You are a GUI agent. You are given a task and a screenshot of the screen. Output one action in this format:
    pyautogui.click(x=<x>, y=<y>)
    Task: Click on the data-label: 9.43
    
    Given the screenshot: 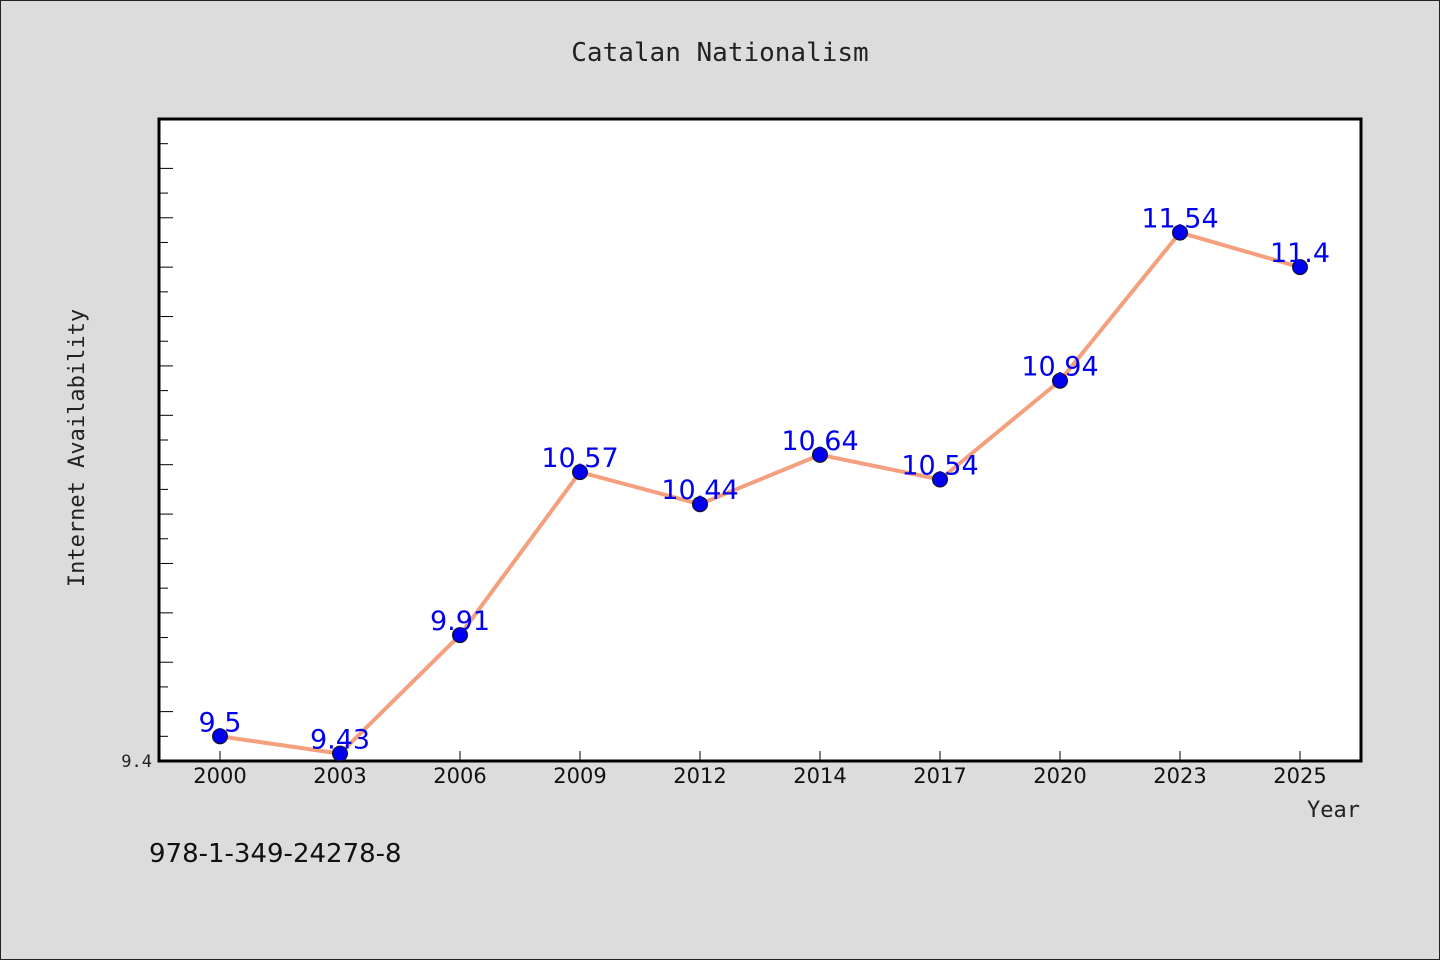 What is the action you would take?
    pyautogui.click(x=340, y=740)
    